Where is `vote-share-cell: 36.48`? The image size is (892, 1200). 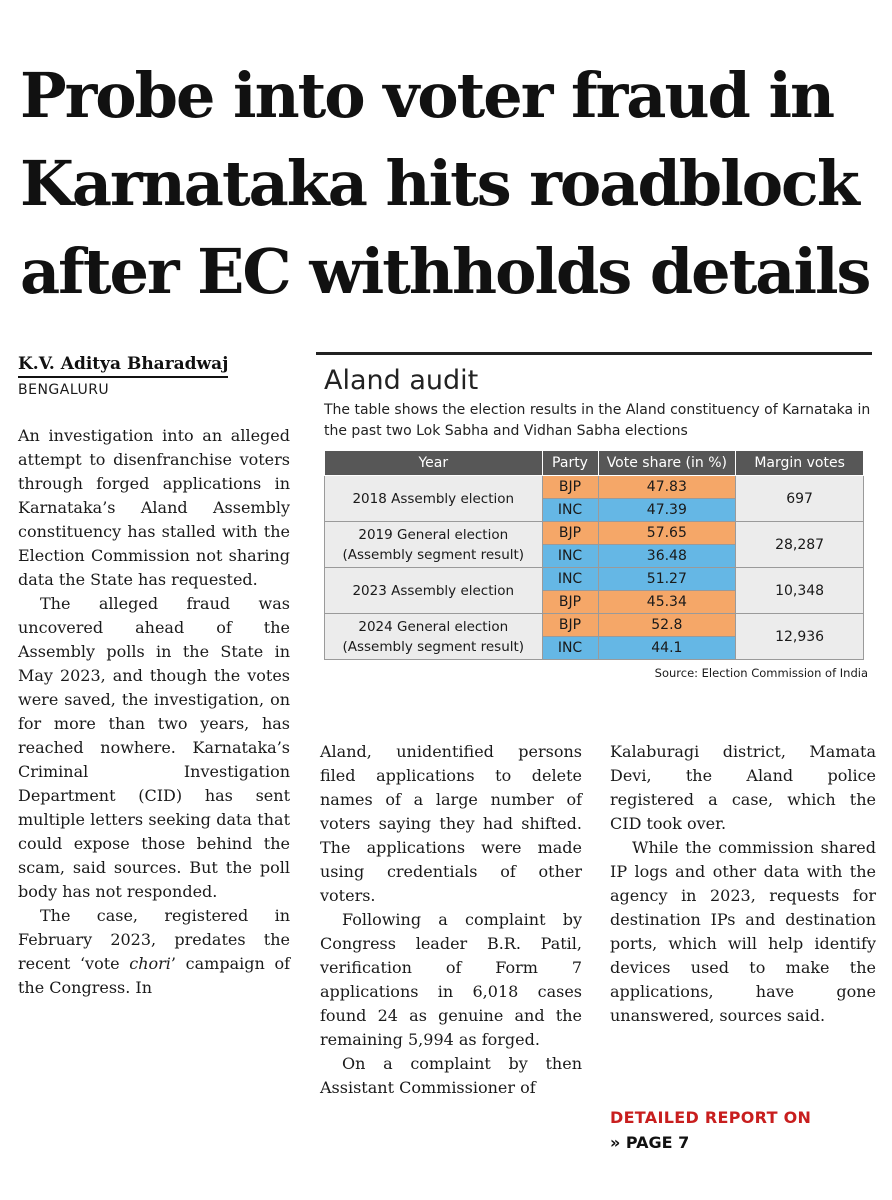
vote-share-cell: 36.48 is located at coordinates (667, 556).